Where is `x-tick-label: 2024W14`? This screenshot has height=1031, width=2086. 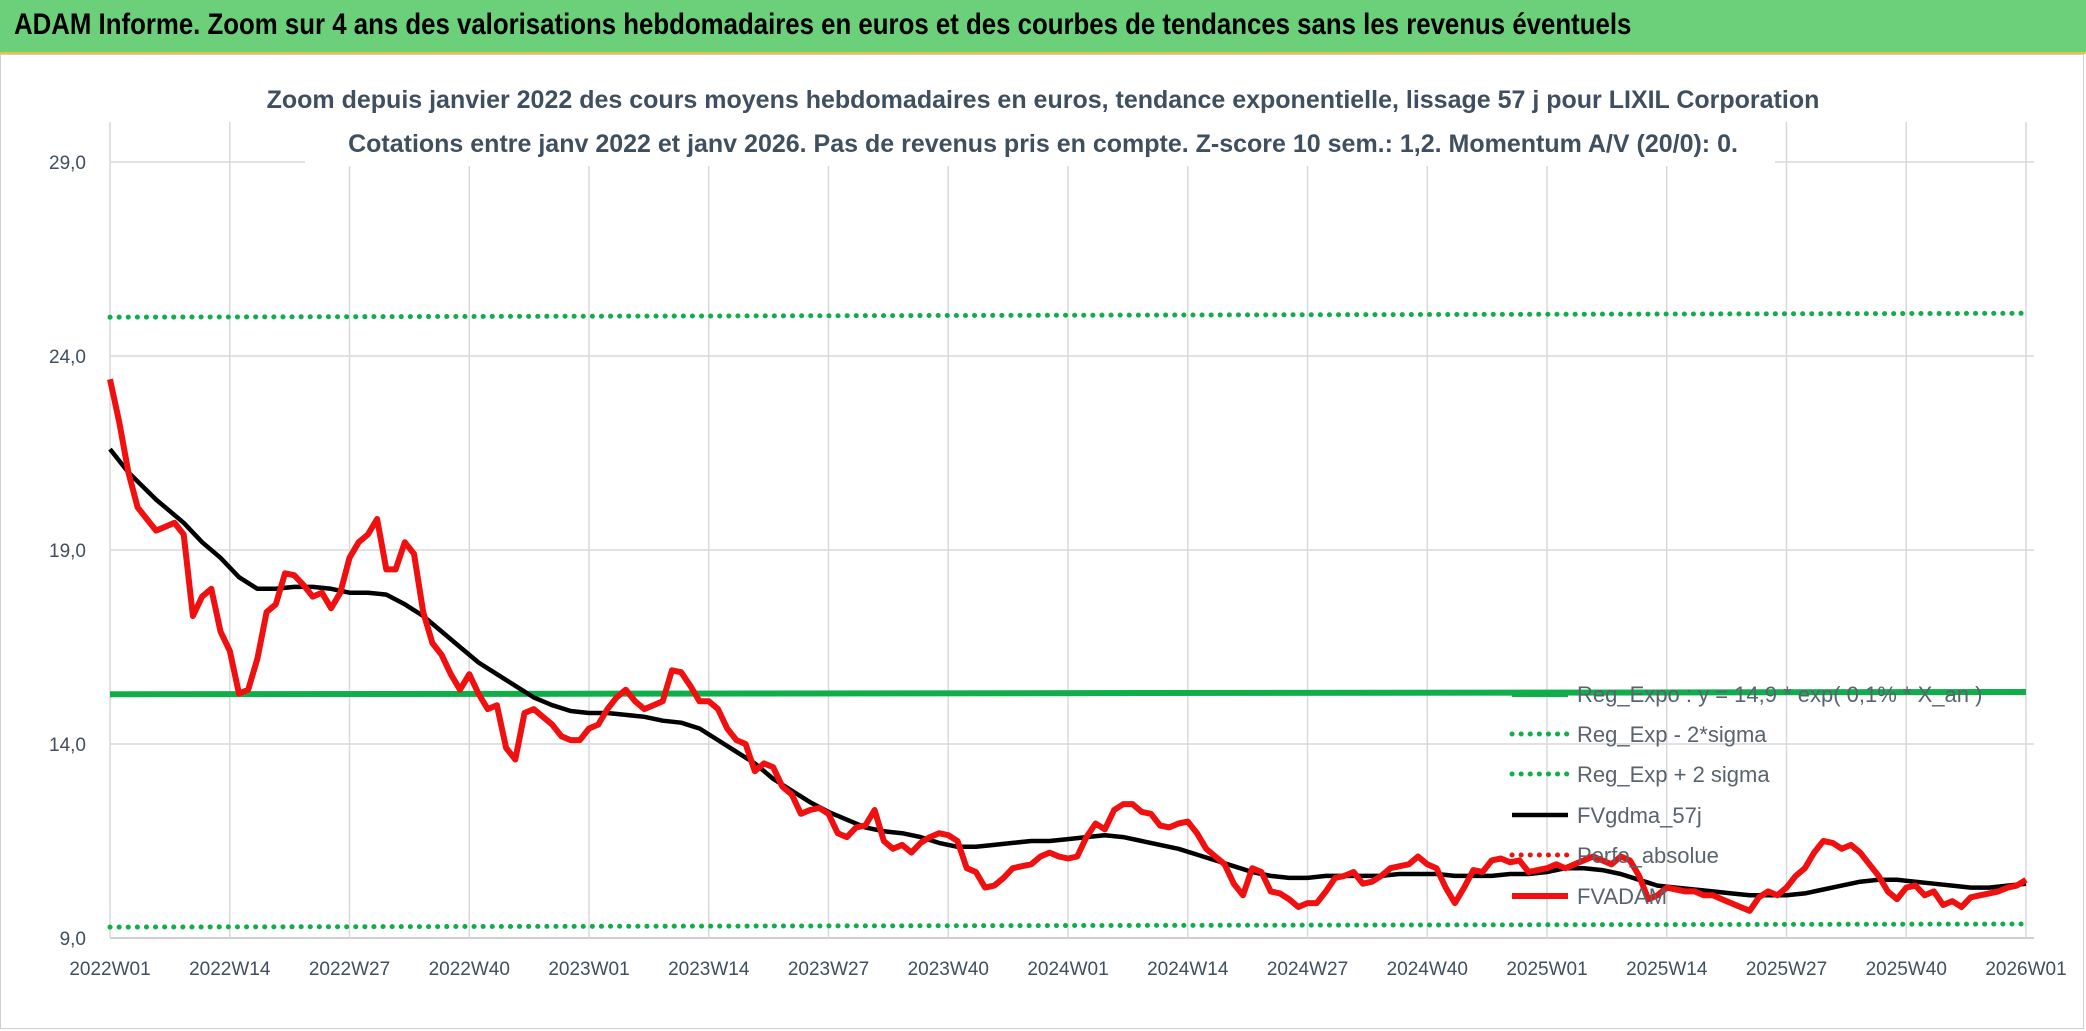 x-tick-label: 2024W14 is located at coordinates (1188, 969).